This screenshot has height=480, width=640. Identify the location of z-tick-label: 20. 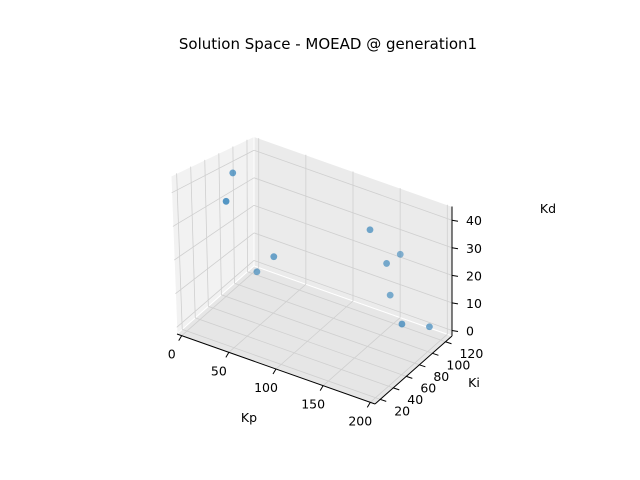
(474, 275).